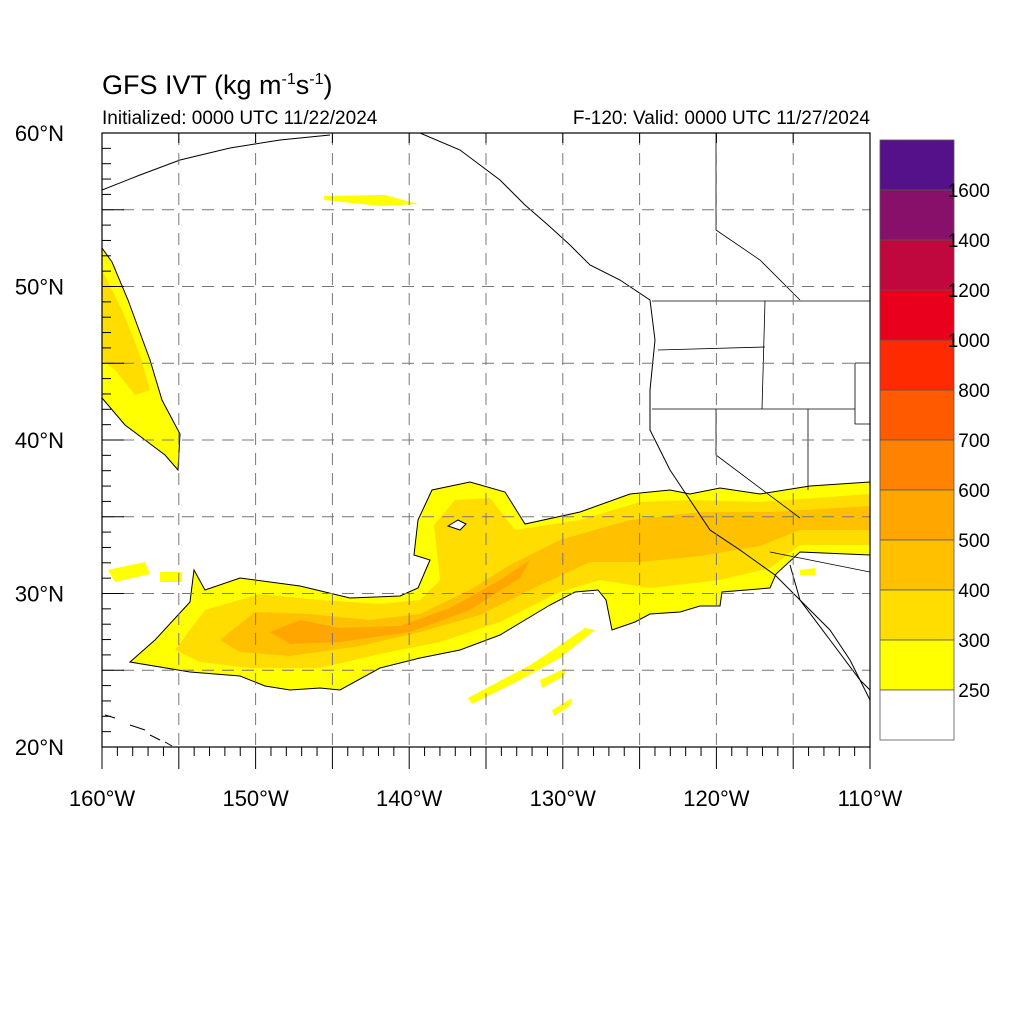 The height and width of the screenshot is (1024, 1024). What do you see at coordinates (758, 217) in the screenshot?
I see `border-bc-ab` at bounding box center [758, 217].